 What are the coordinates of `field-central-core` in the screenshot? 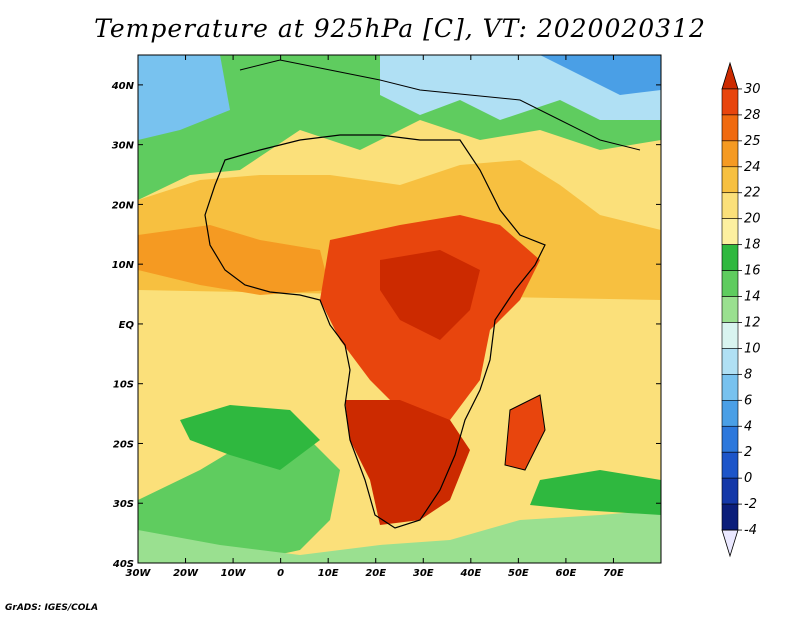 It's located at (430, 295).